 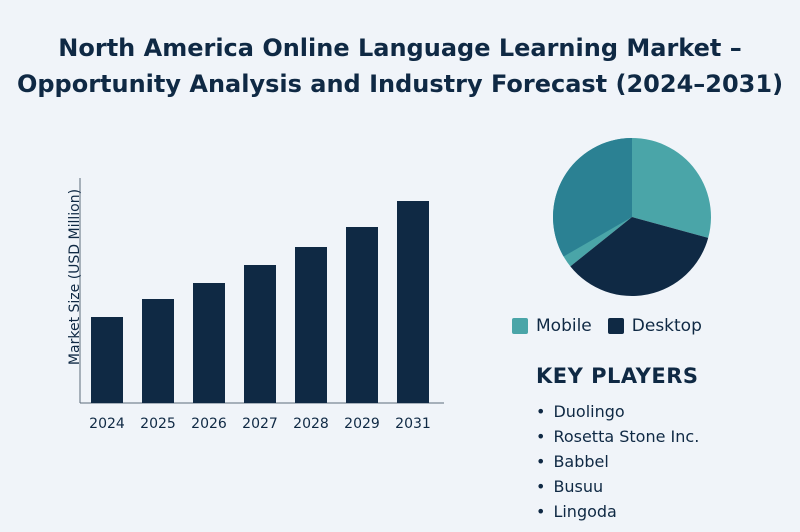 What do you see at coordinates (413, 424) in the screenshot?
I see `x-tick-label: 2031` at bounding box center [413, 424].